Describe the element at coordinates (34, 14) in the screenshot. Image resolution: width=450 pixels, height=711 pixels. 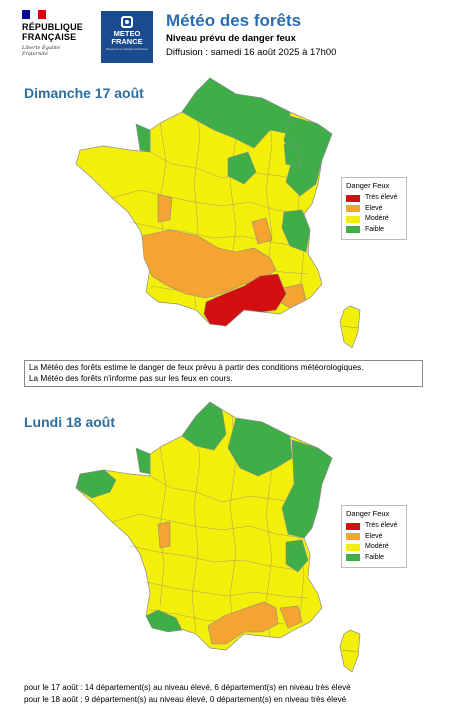
I see `french-flag-icon` at that location.